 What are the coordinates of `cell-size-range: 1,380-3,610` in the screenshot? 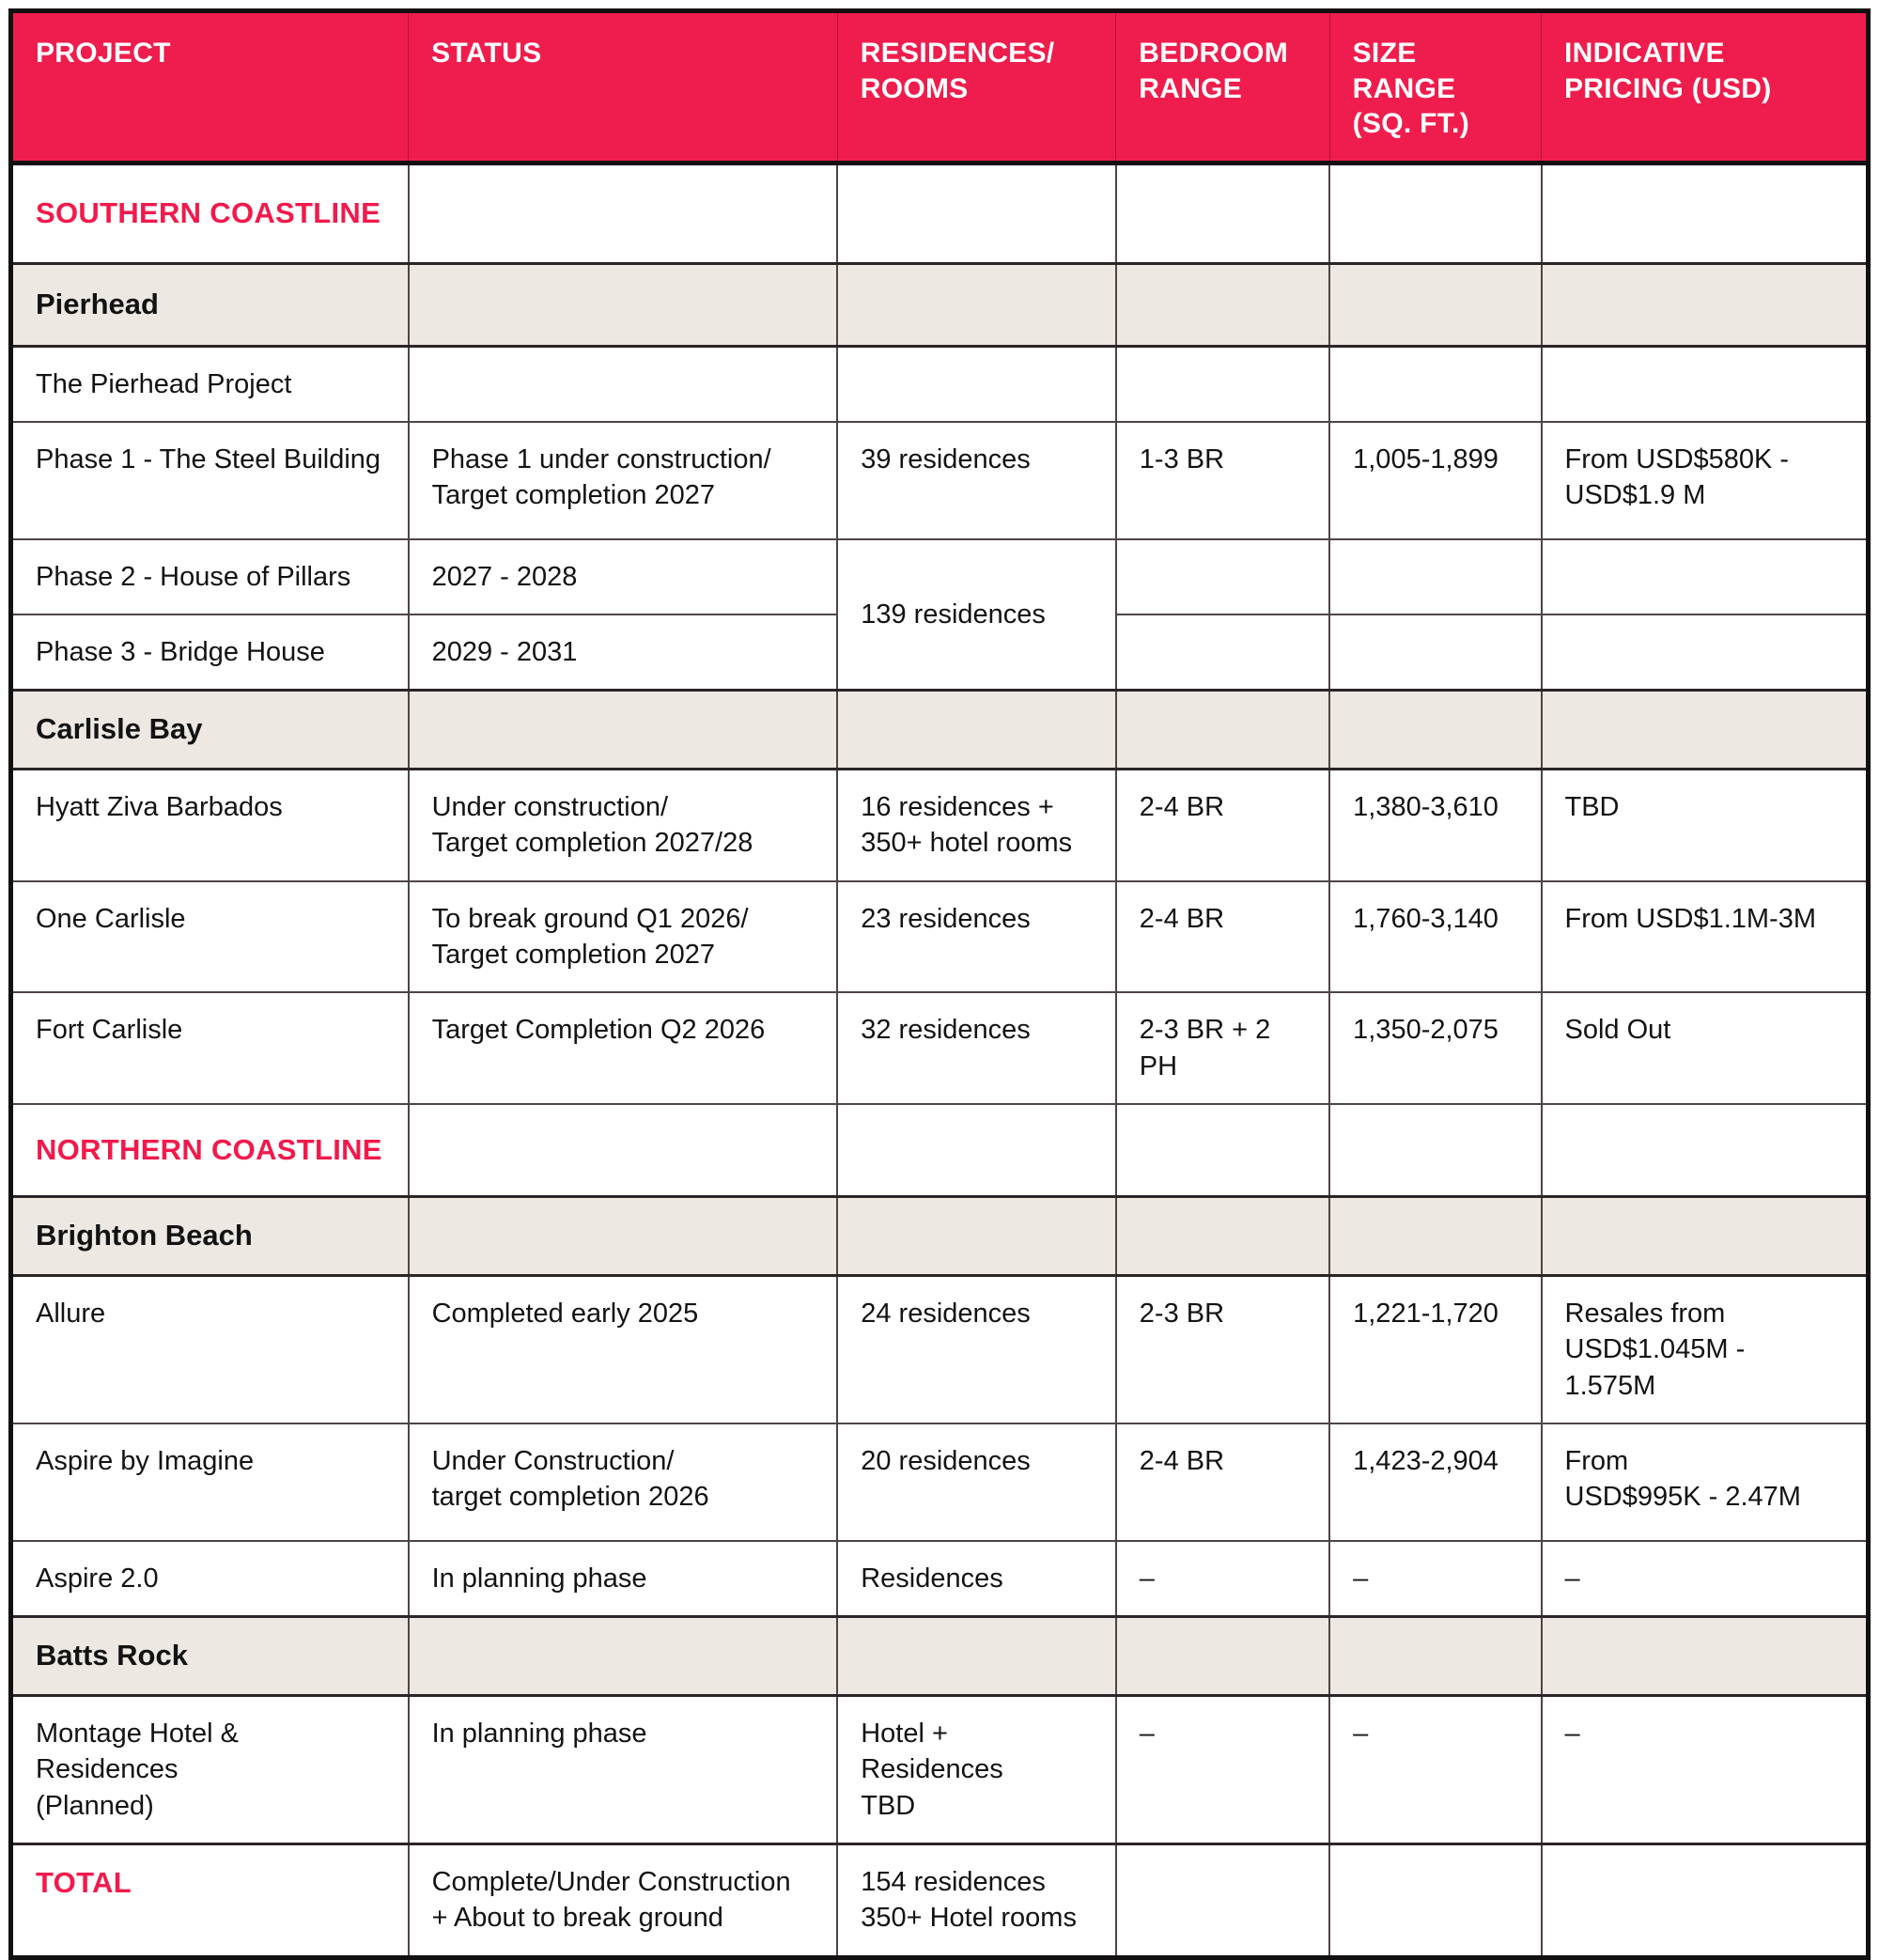 It's located at (1435, 825).